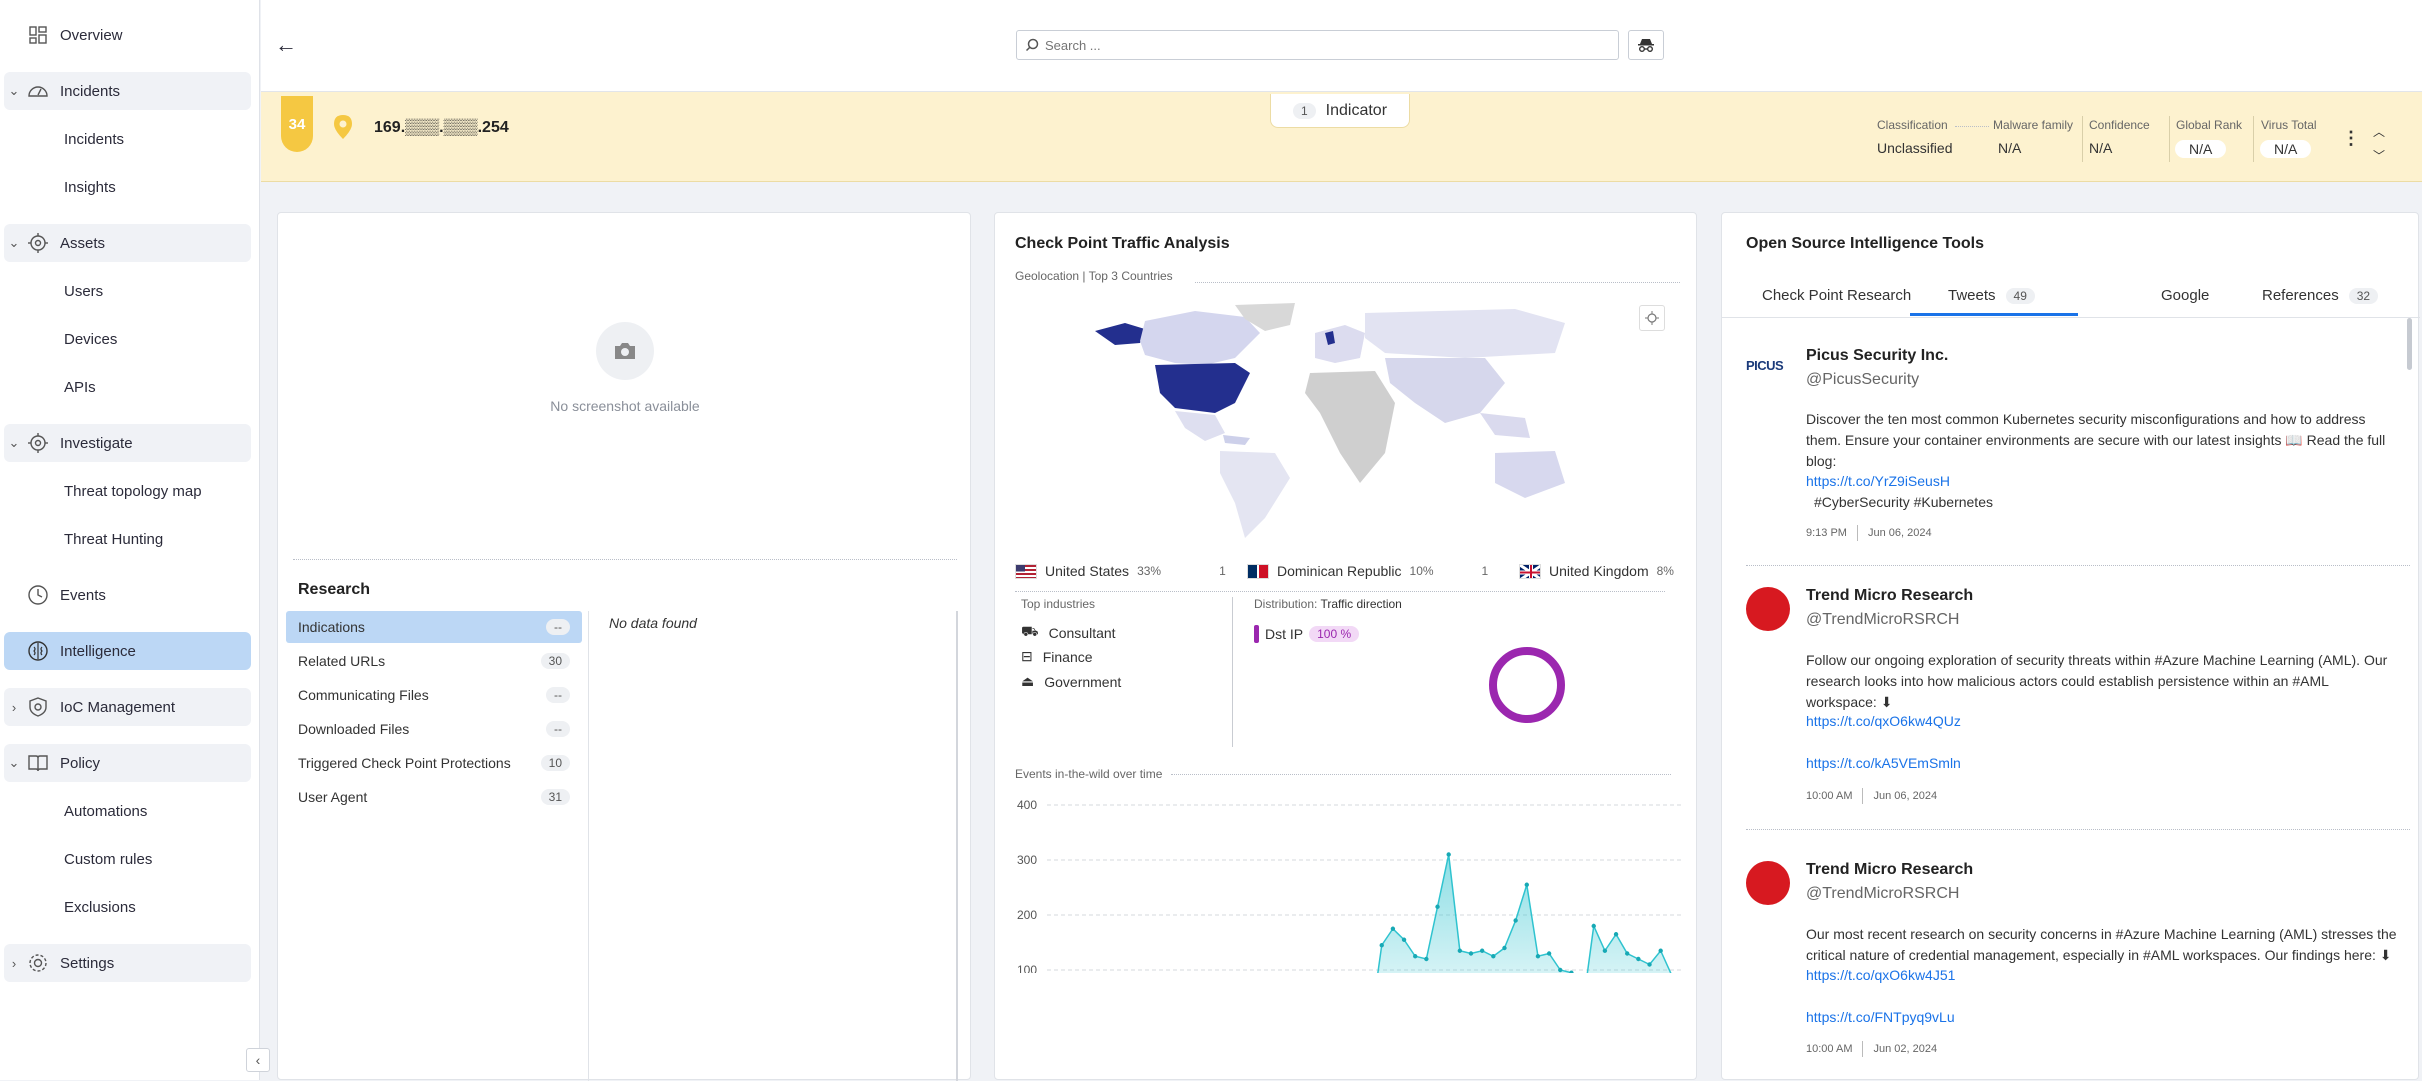 Image resolution: width=2422 pixels, height=1081 pixels. Describe the element at coordinates (127, 651) in the screenshot. I see `nav-intelligence: Intelligence` at that location.